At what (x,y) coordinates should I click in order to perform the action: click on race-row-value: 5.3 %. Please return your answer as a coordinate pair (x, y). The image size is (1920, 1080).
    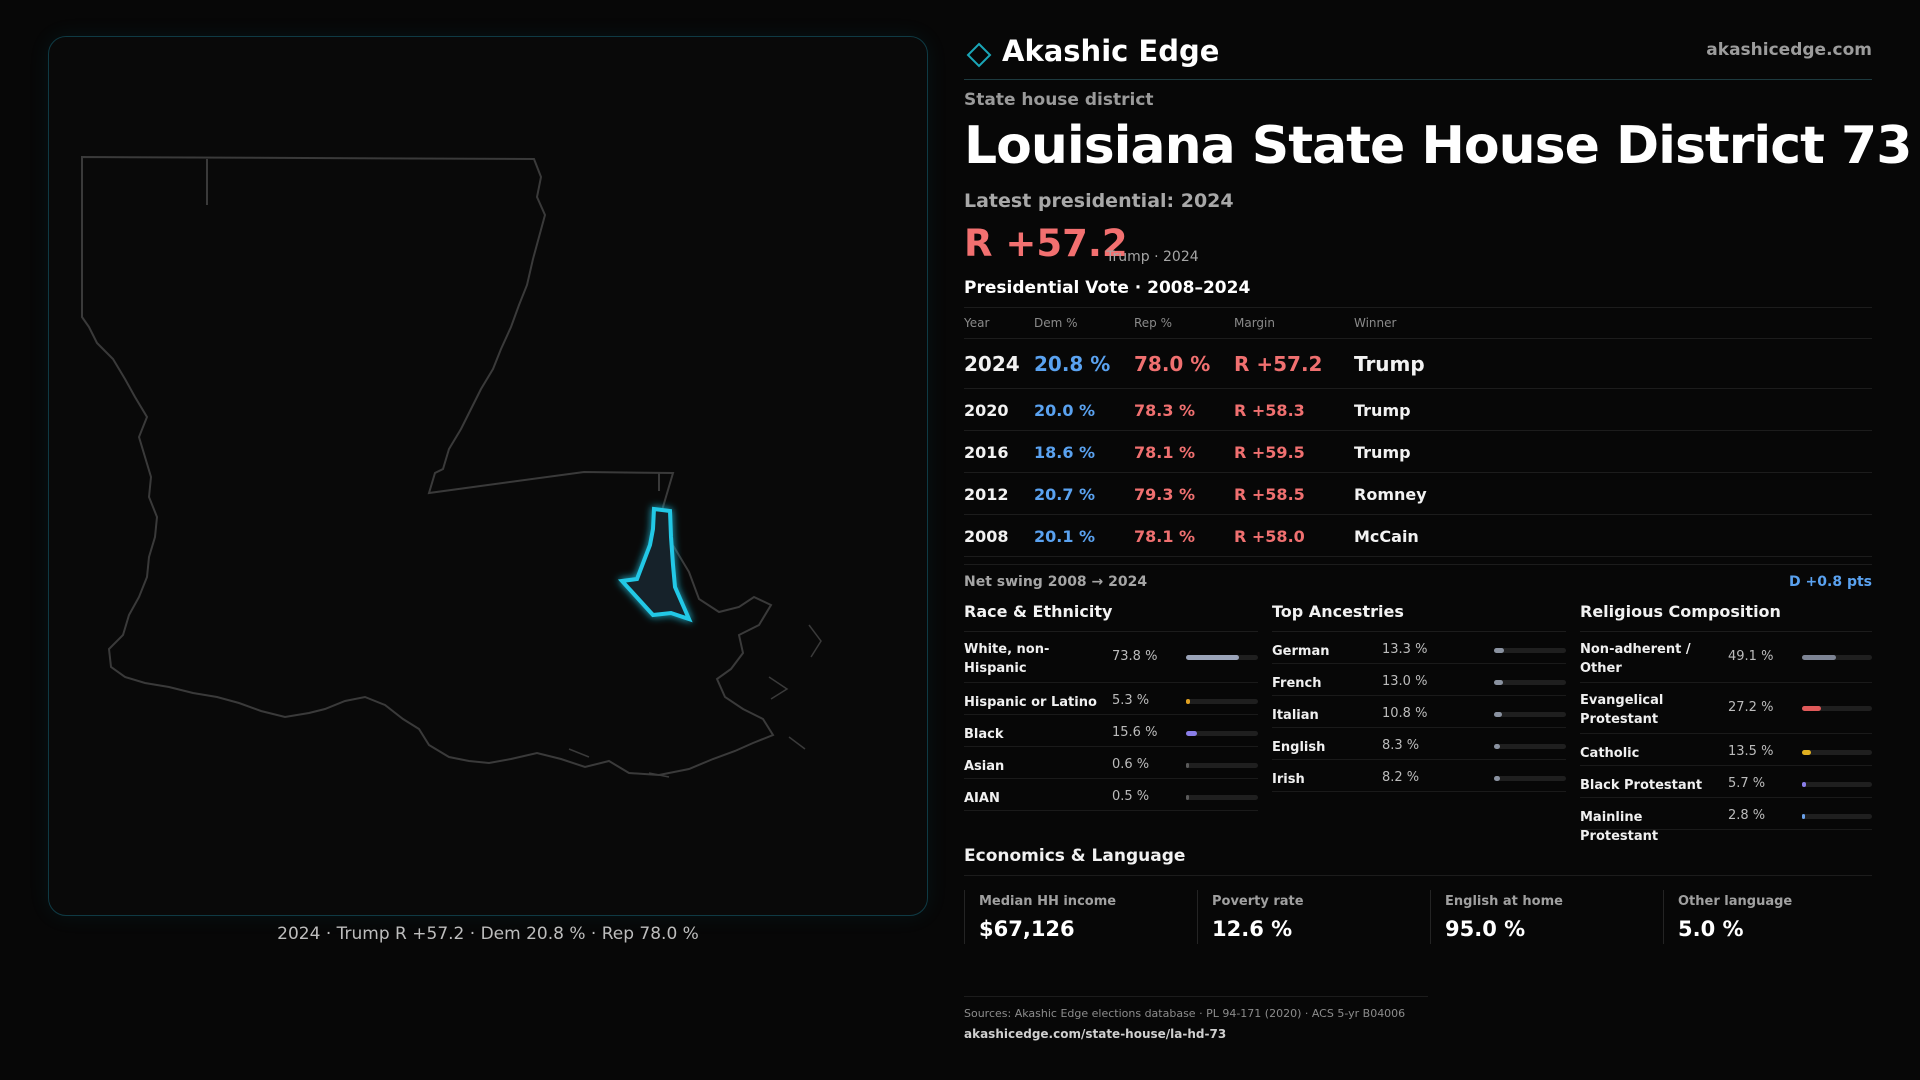
    Looking at the image, I should click on (1131, 700).